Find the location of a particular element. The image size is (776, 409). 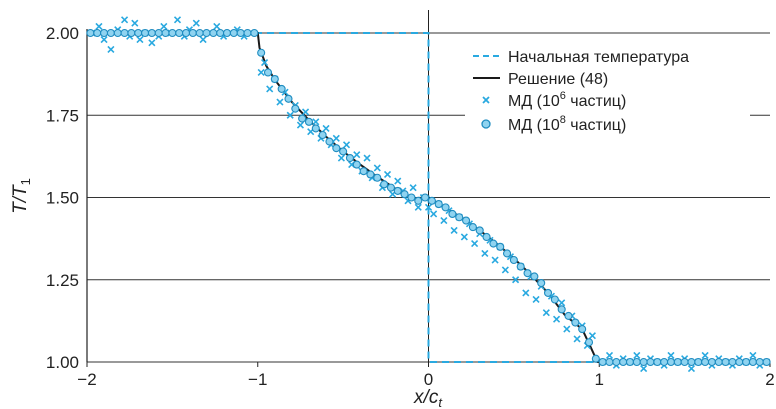

legend-background is located at coordinates (607, 89).